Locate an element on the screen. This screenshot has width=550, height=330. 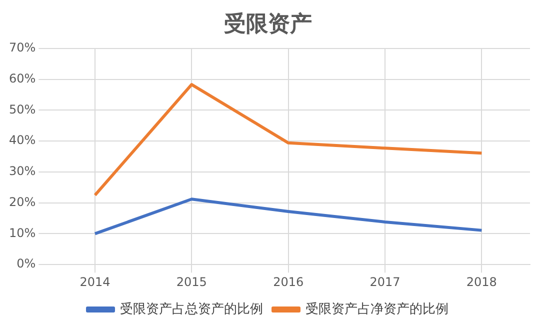
y-tick-label: 60% is located at coordinates (22, 78).